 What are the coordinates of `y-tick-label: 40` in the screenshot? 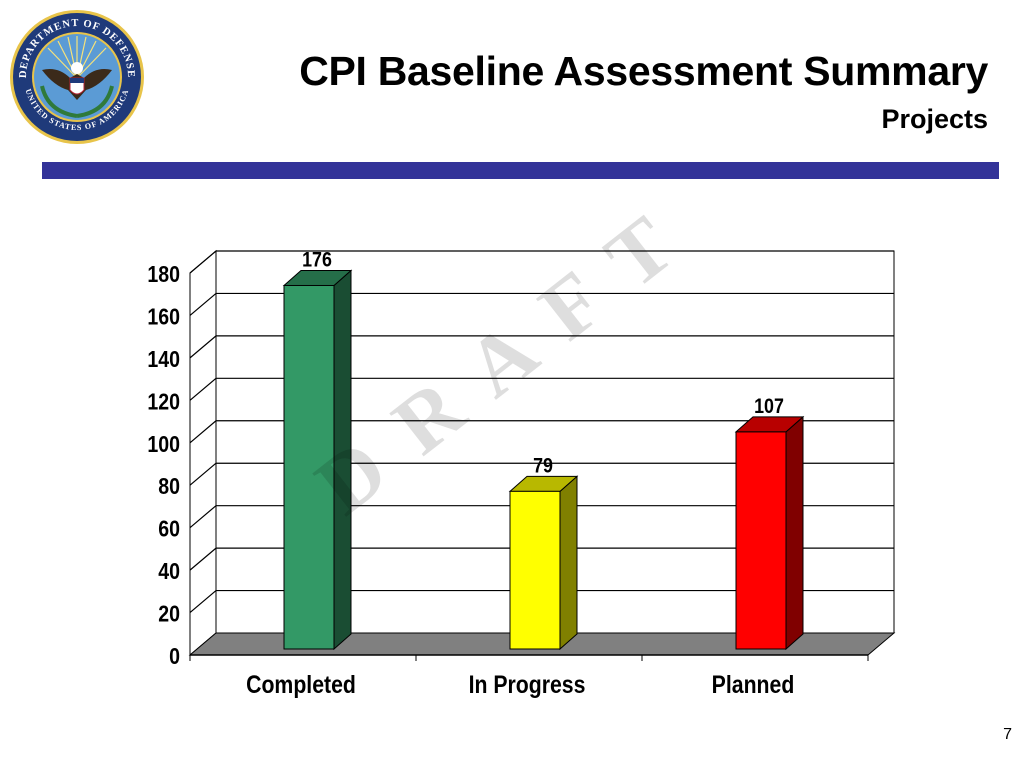 It's located at (169, 572).